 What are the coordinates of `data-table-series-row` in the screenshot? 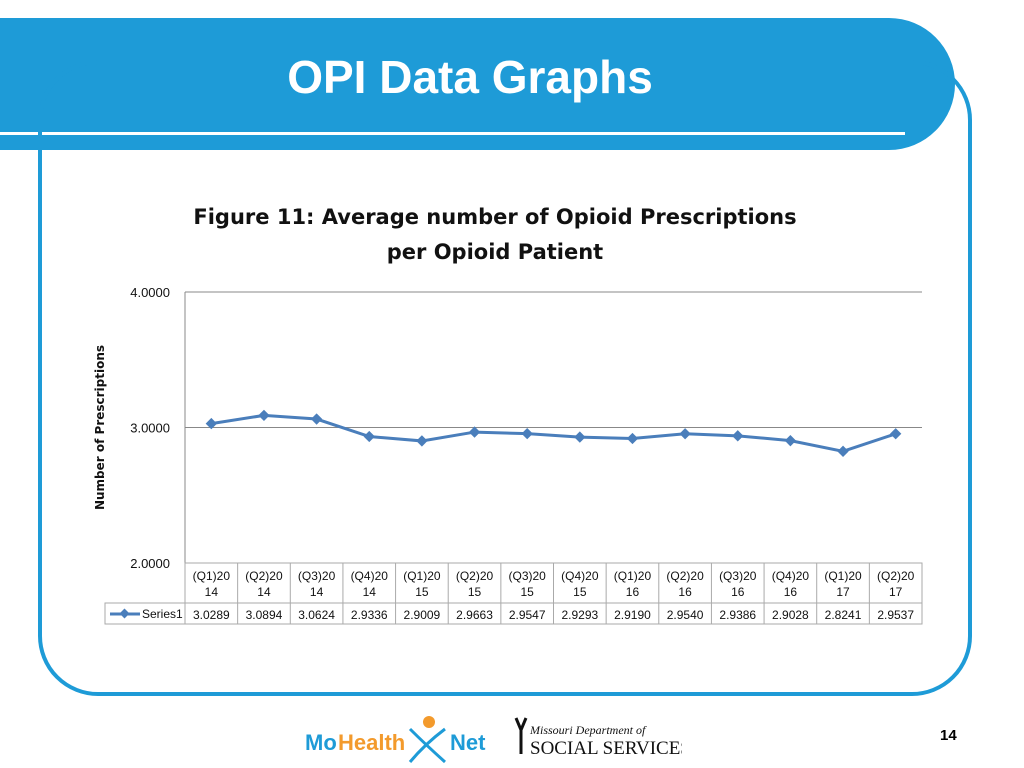 It's located at (513, 613).